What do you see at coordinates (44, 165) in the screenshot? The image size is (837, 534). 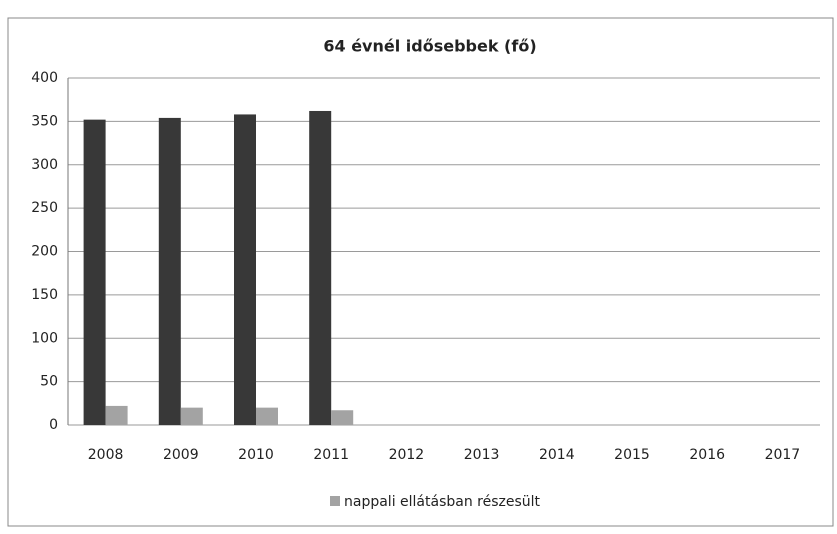 I see `y-tick-label: 300` at bounding box center [44, 165].